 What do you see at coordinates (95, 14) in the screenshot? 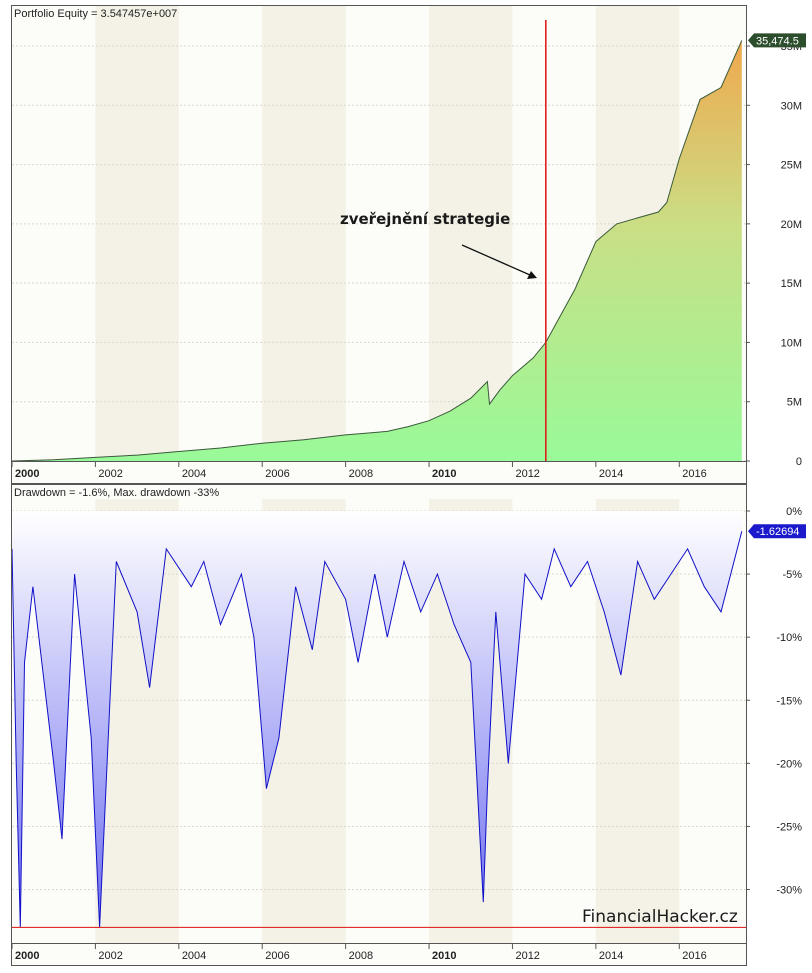
I see `equity-title: Portfolio Equity = 3.547457e+007` at bounding box center [95, 14].